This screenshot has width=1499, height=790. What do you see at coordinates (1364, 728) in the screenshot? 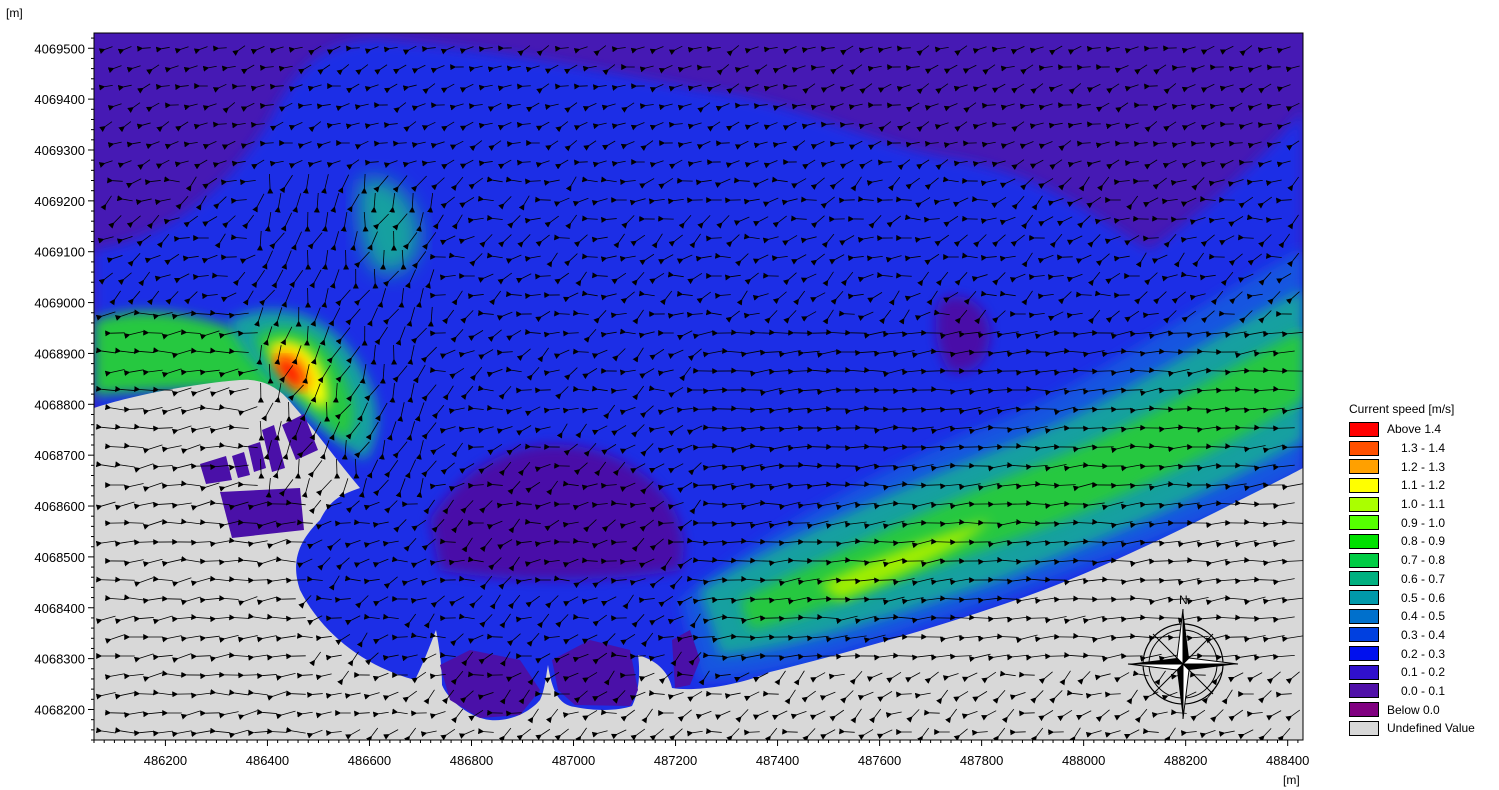
I see `legend-swatch` at bounding box center [1364, 728].